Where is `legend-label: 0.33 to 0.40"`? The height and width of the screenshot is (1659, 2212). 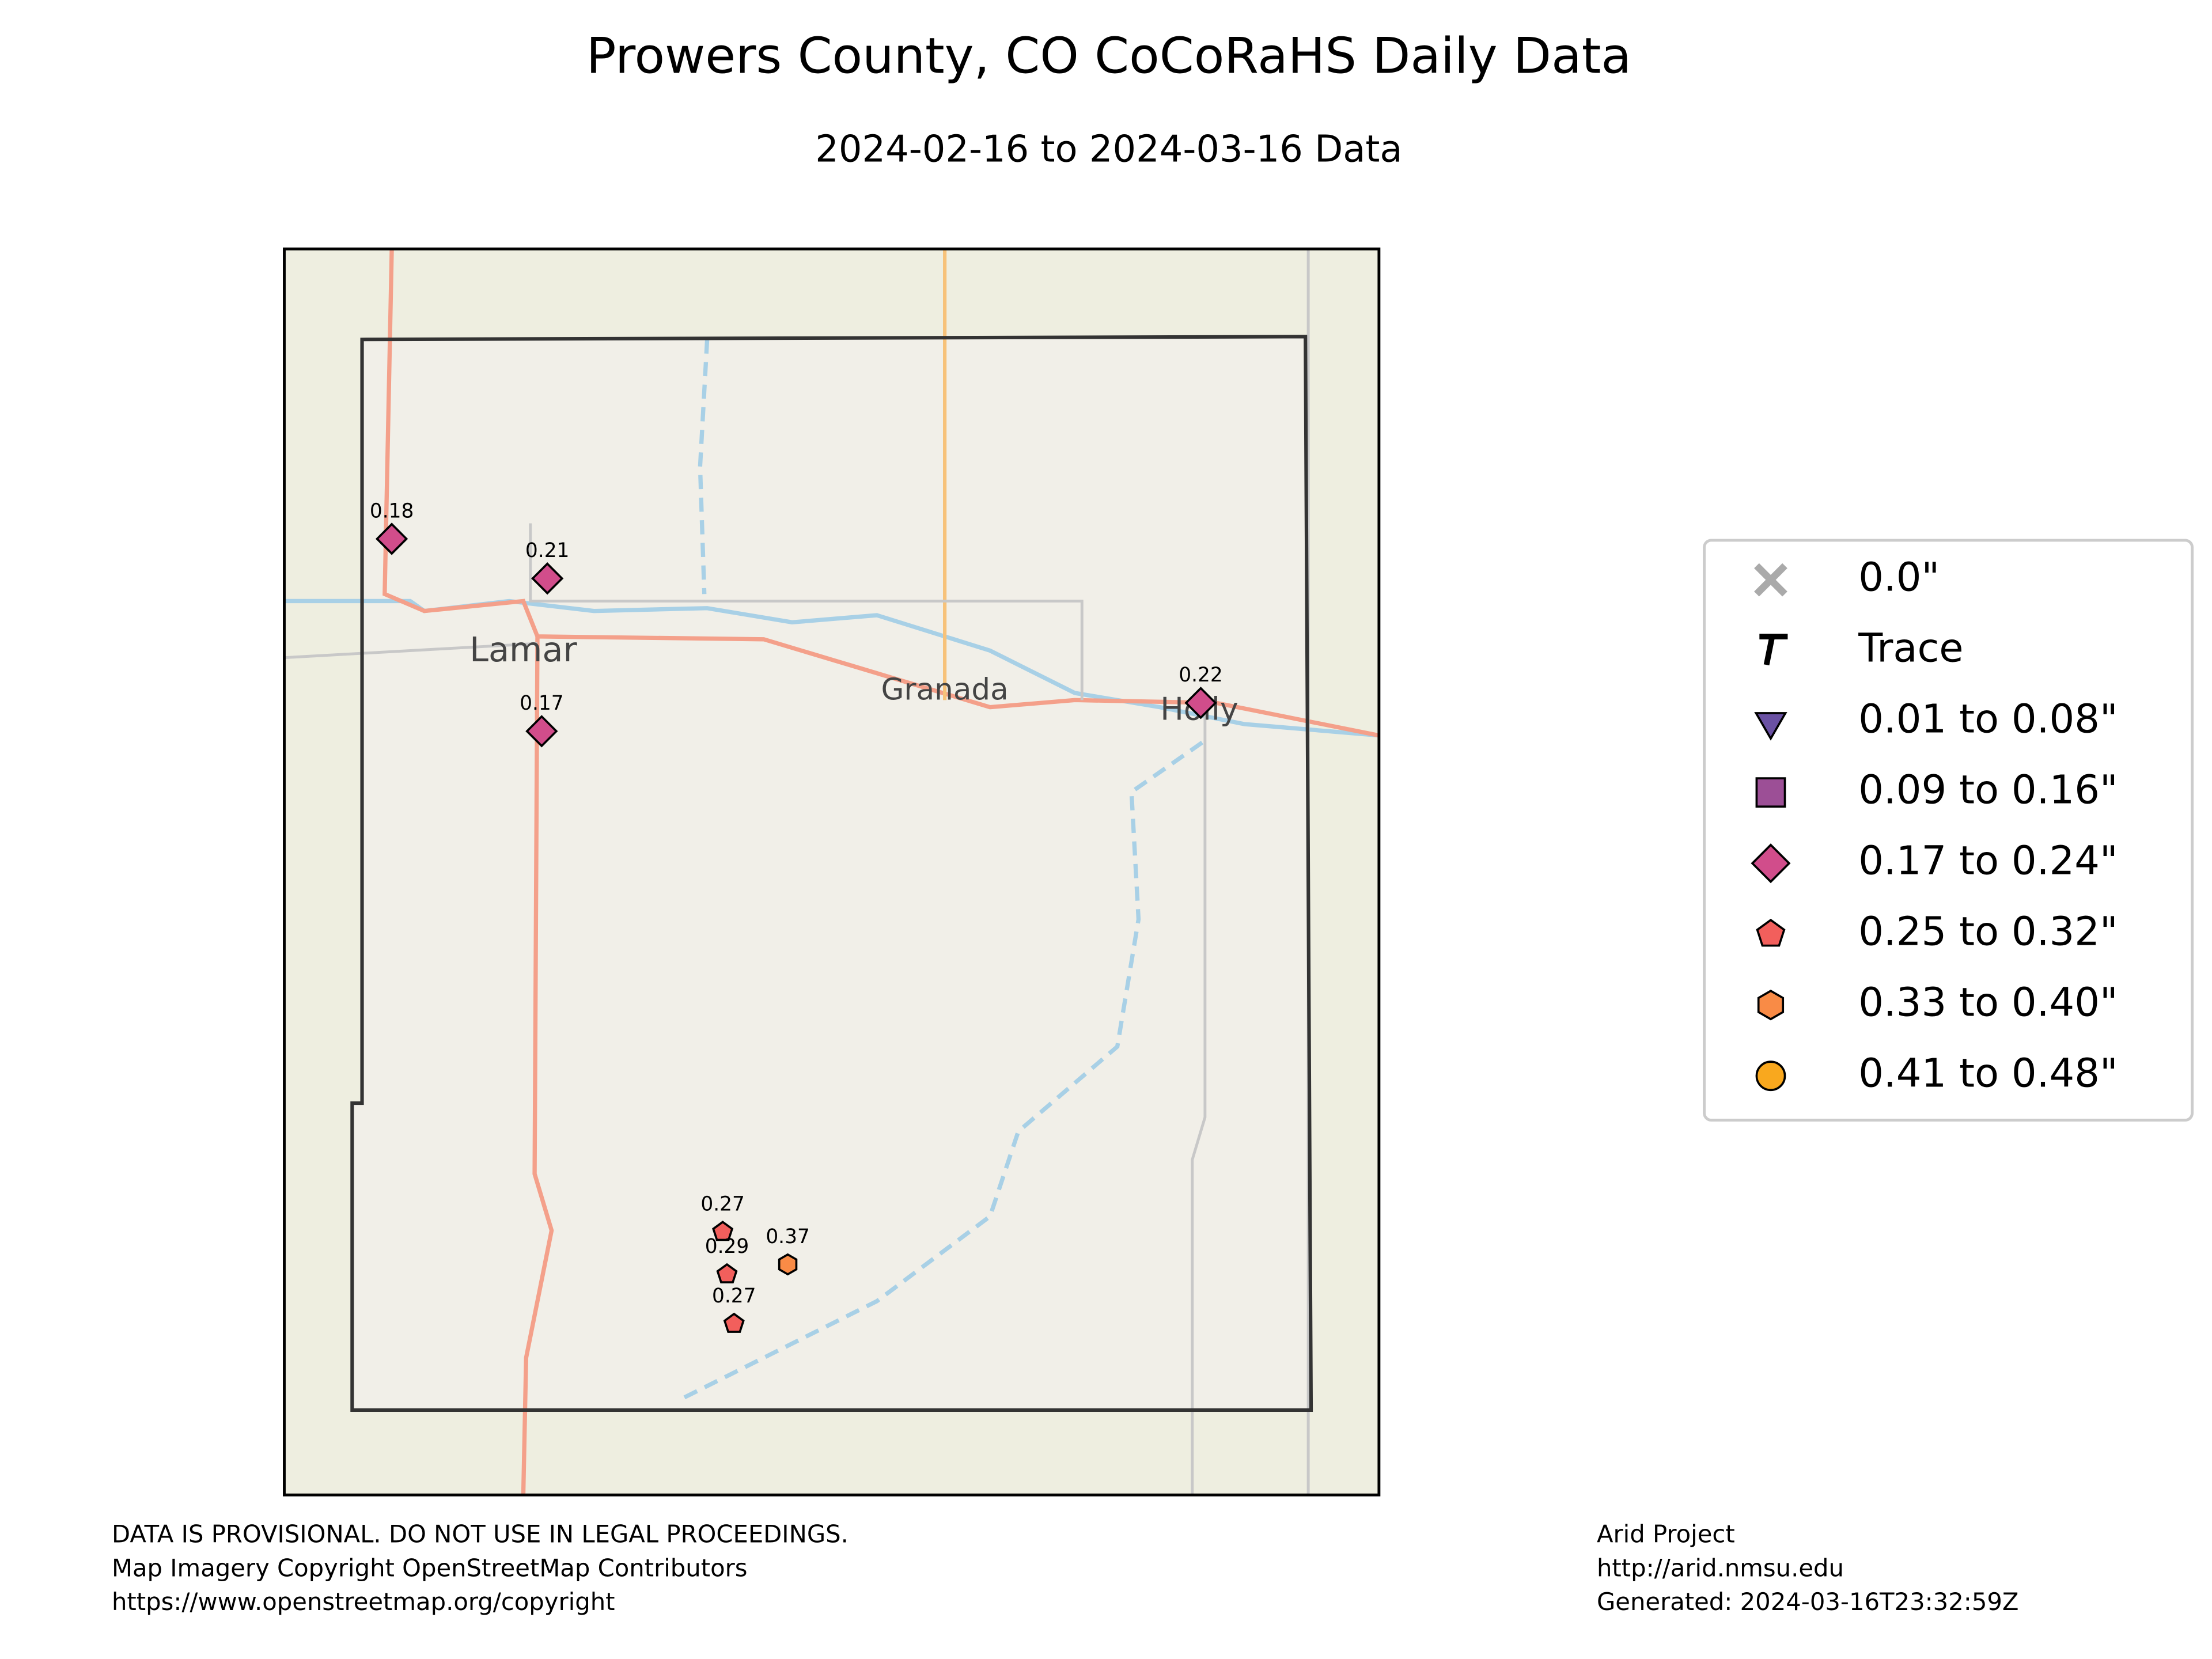
legend-label: 0.33 to 0.40" is located at coordinates (1988, 1003).